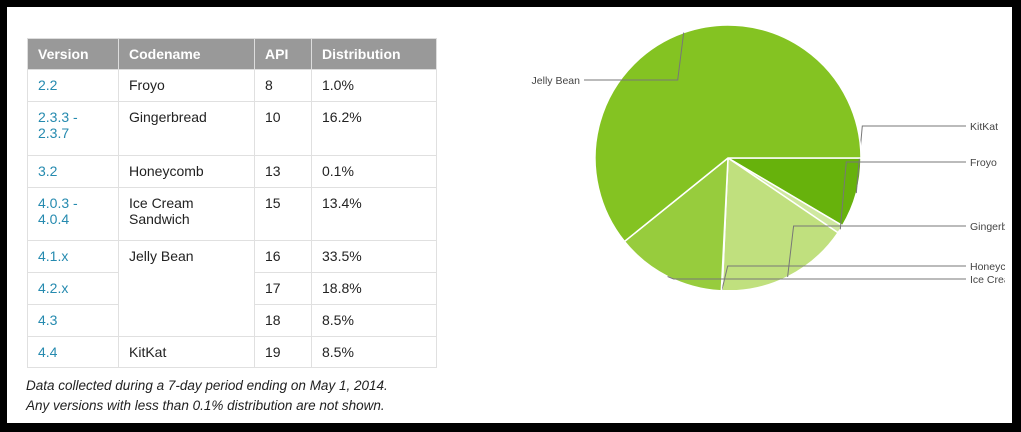  Describe the element at coordinates (73, 256) in the screenshot. I see `version-cell: 4.1.x` at that location.